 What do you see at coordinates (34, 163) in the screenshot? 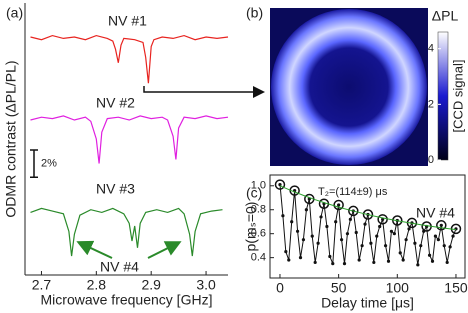
I see `scale-bar` at bounding box center [34, 163].